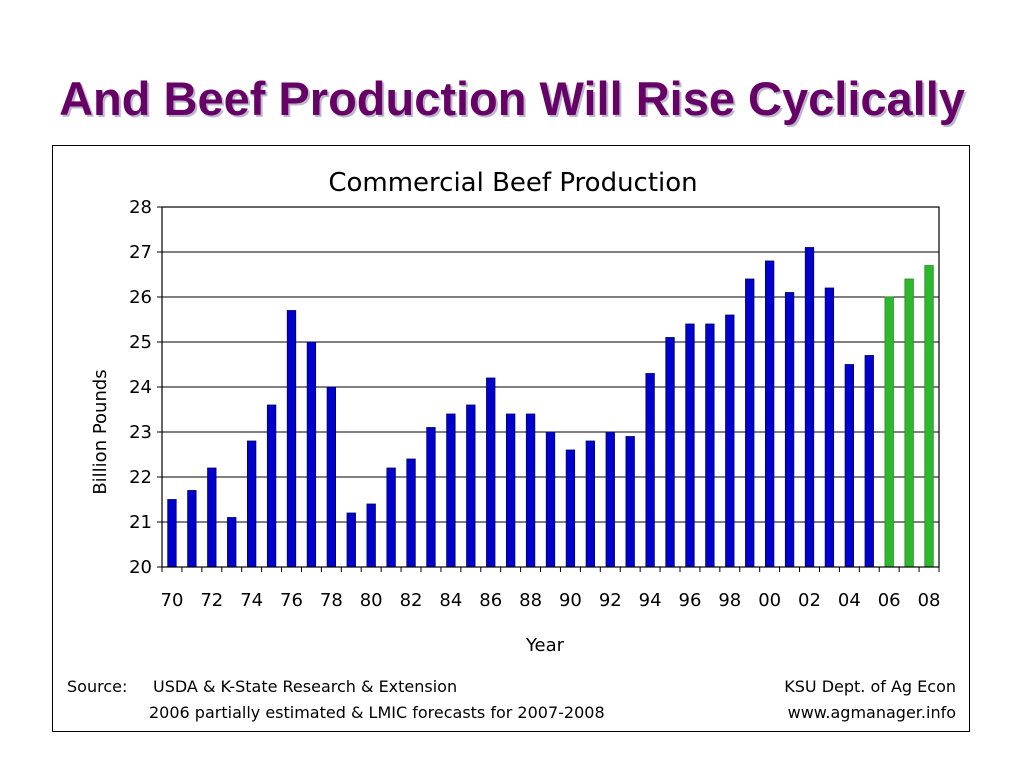 This screenshot has width=1024, height=768. What do you see at coordinates (140, 522) in the screenshot?
I see `y-tick-label: 21` at bounding box center [140, 522].